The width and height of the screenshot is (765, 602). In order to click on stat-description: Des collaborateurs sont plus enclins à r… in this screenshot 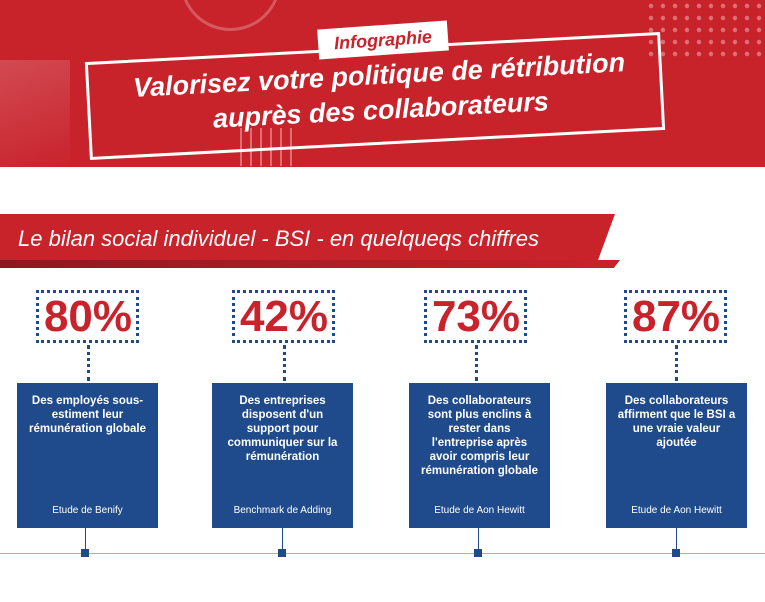, I will do `click(479, 436)`.